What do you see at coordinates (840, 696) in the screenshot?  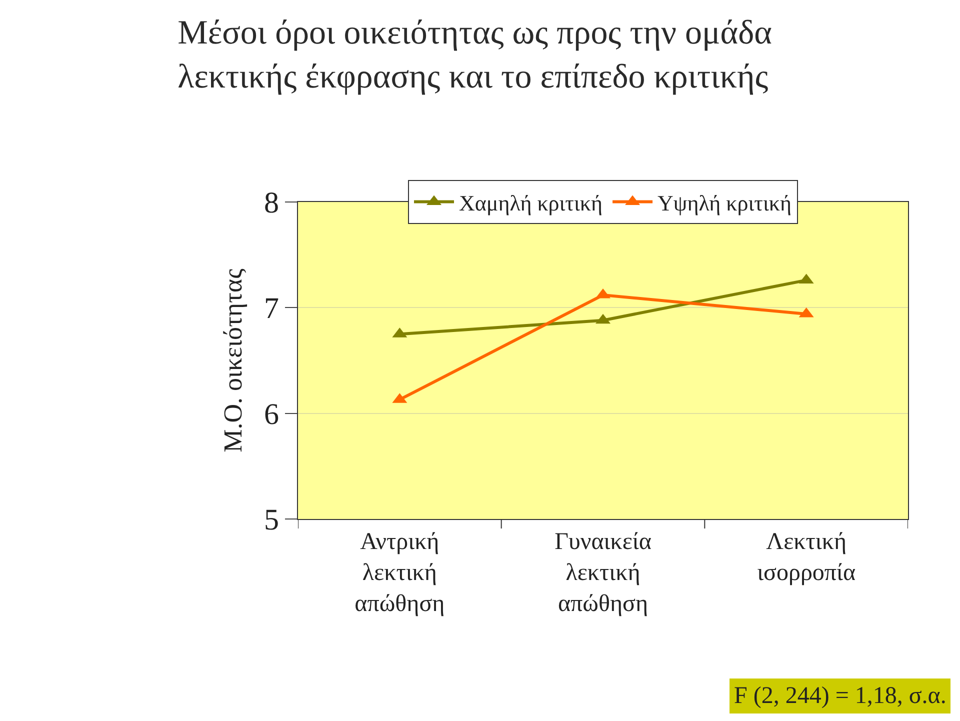 I see `text: F (2, 244) = 1,18, σ.α.` at bounding box center [840, 696].